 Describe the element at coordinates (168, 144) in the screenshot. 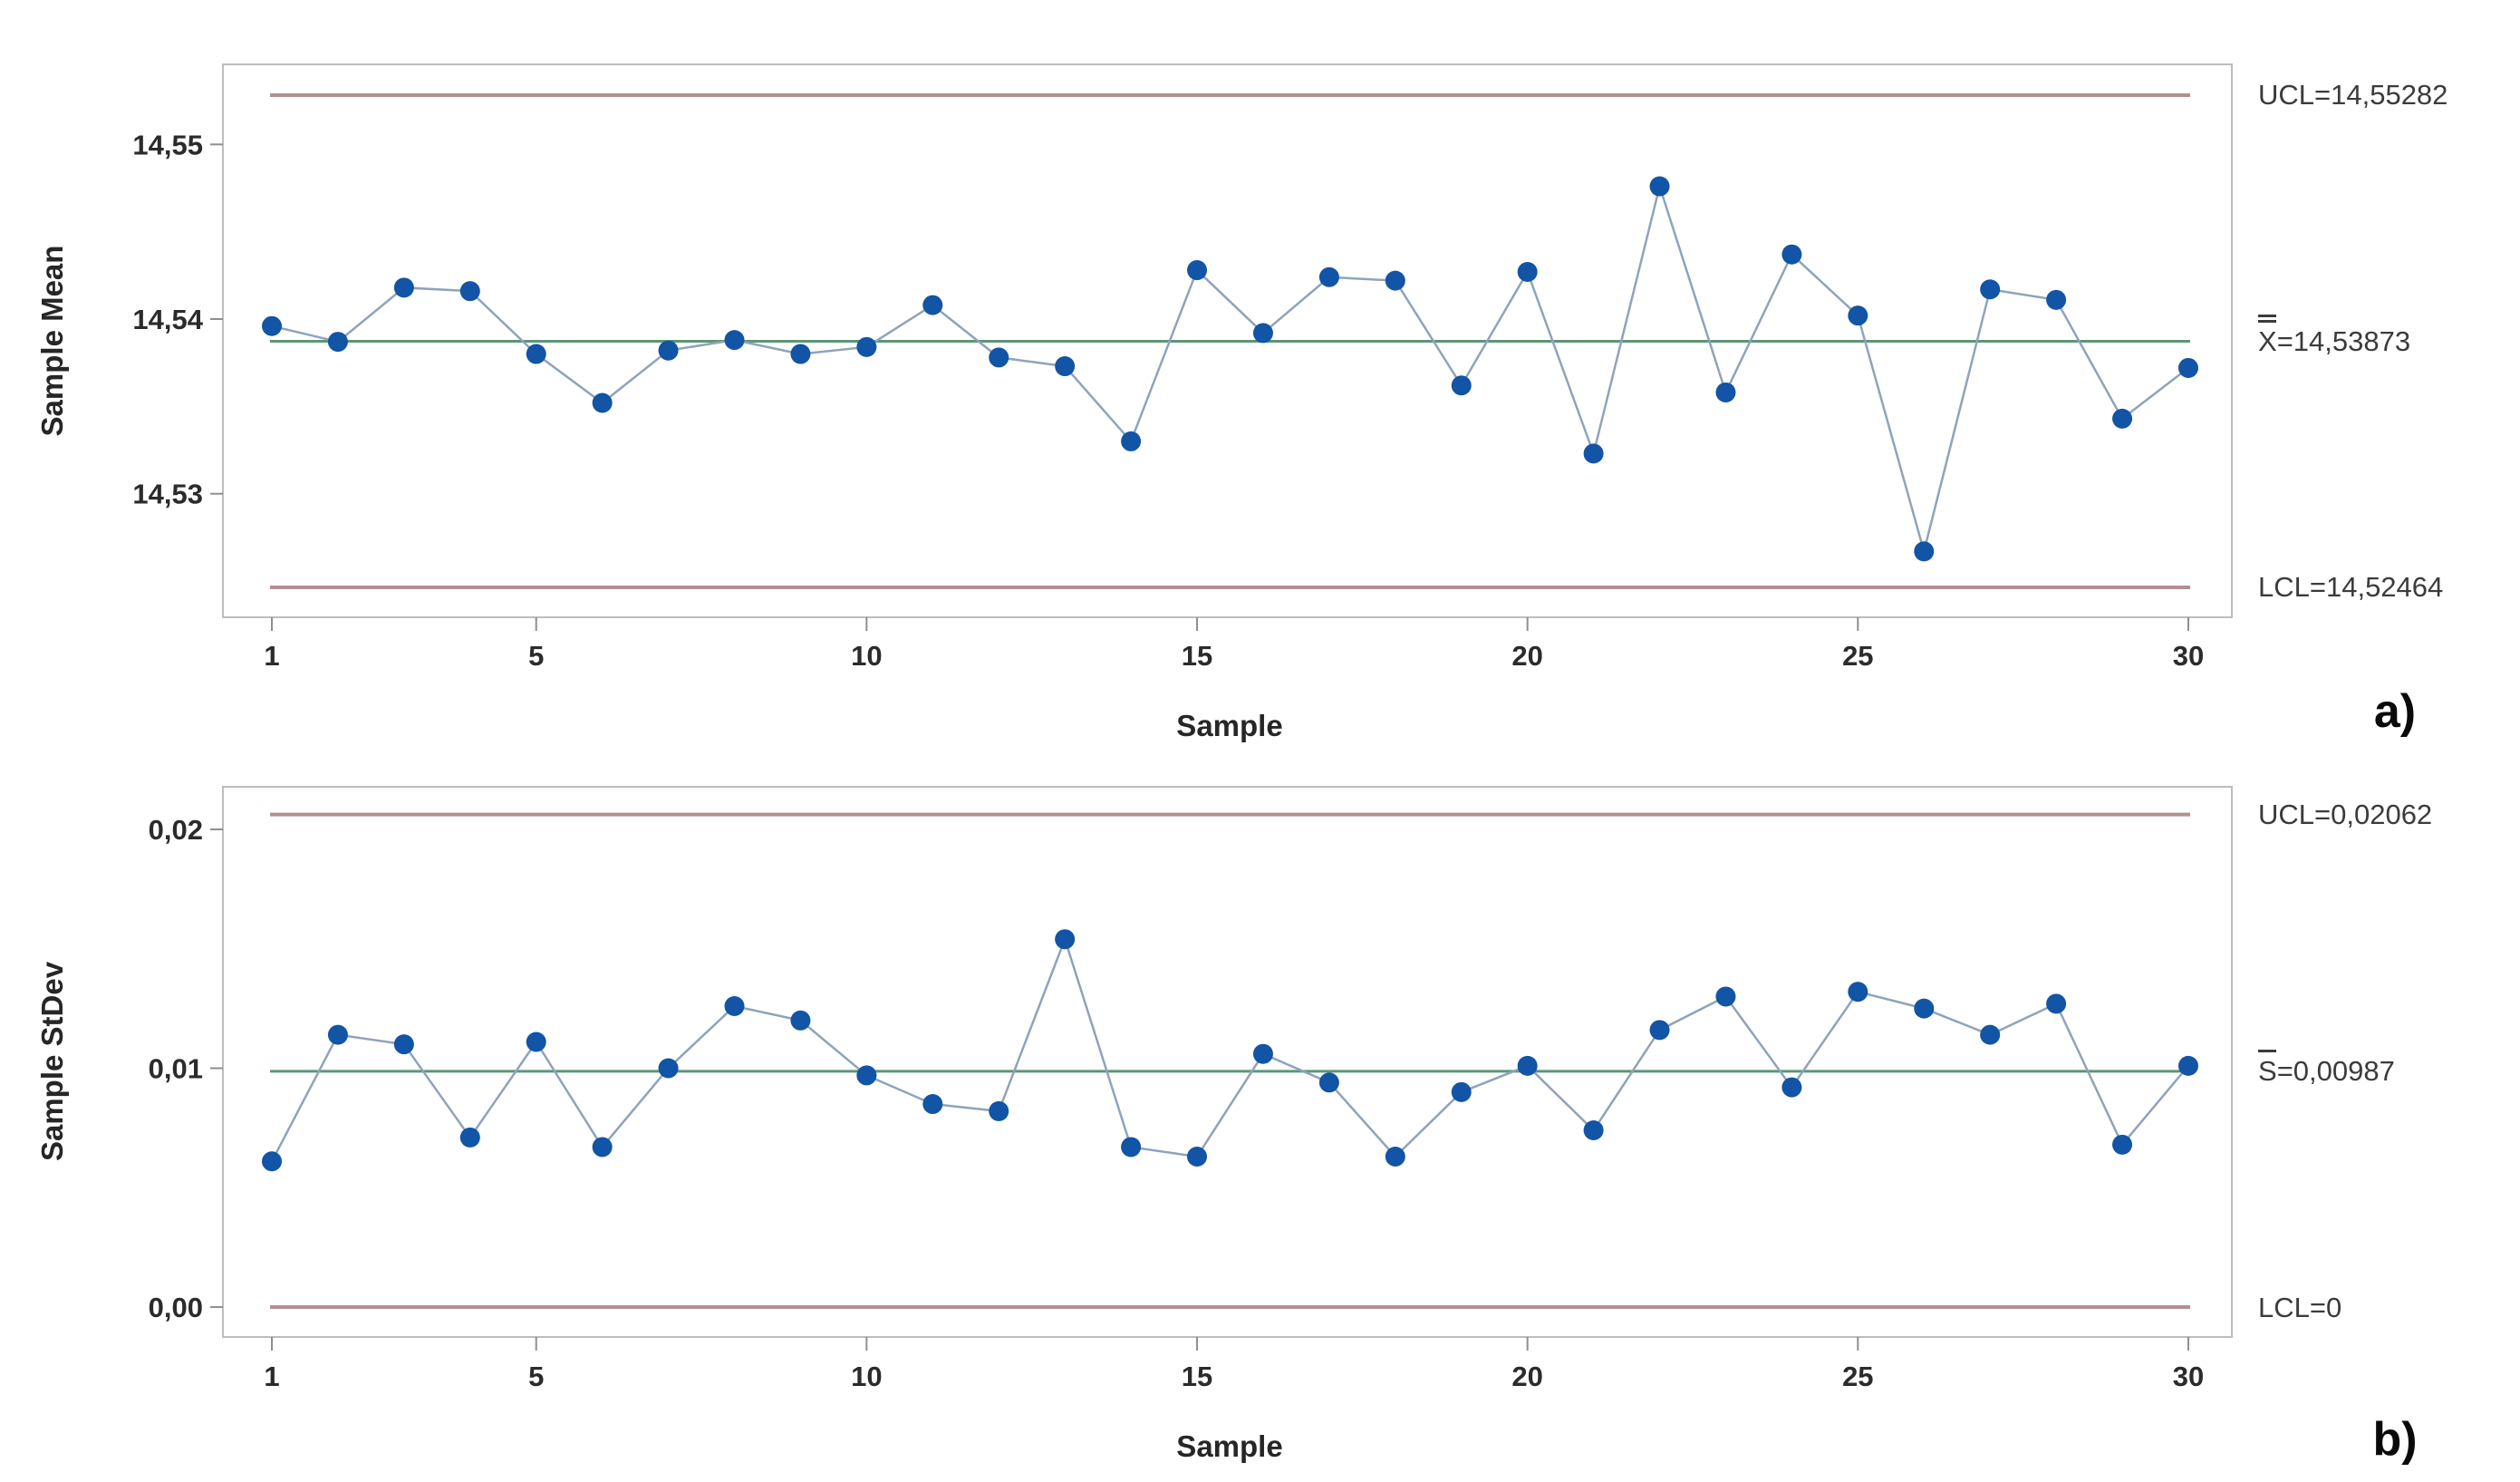

I see `y-tick-label-a: 14,55` at that location.